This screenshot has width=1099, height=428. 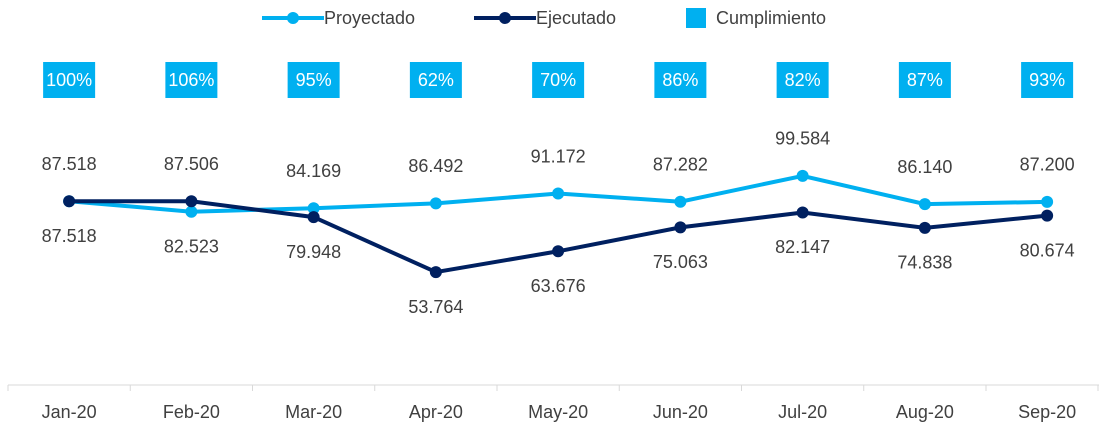 What do you see at coordinates (680, 412) in the screenshot?
I see `x-tick-label: Jun-20` at bounding box center [680, 412].